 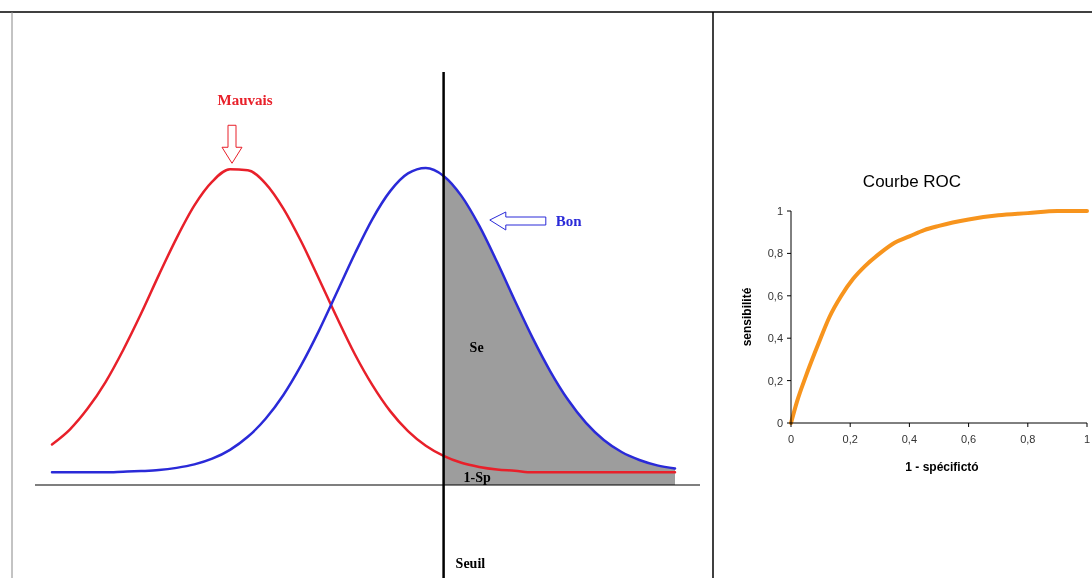 I want to click on x-tick-label: 0,6, so click(x=968, y=439).